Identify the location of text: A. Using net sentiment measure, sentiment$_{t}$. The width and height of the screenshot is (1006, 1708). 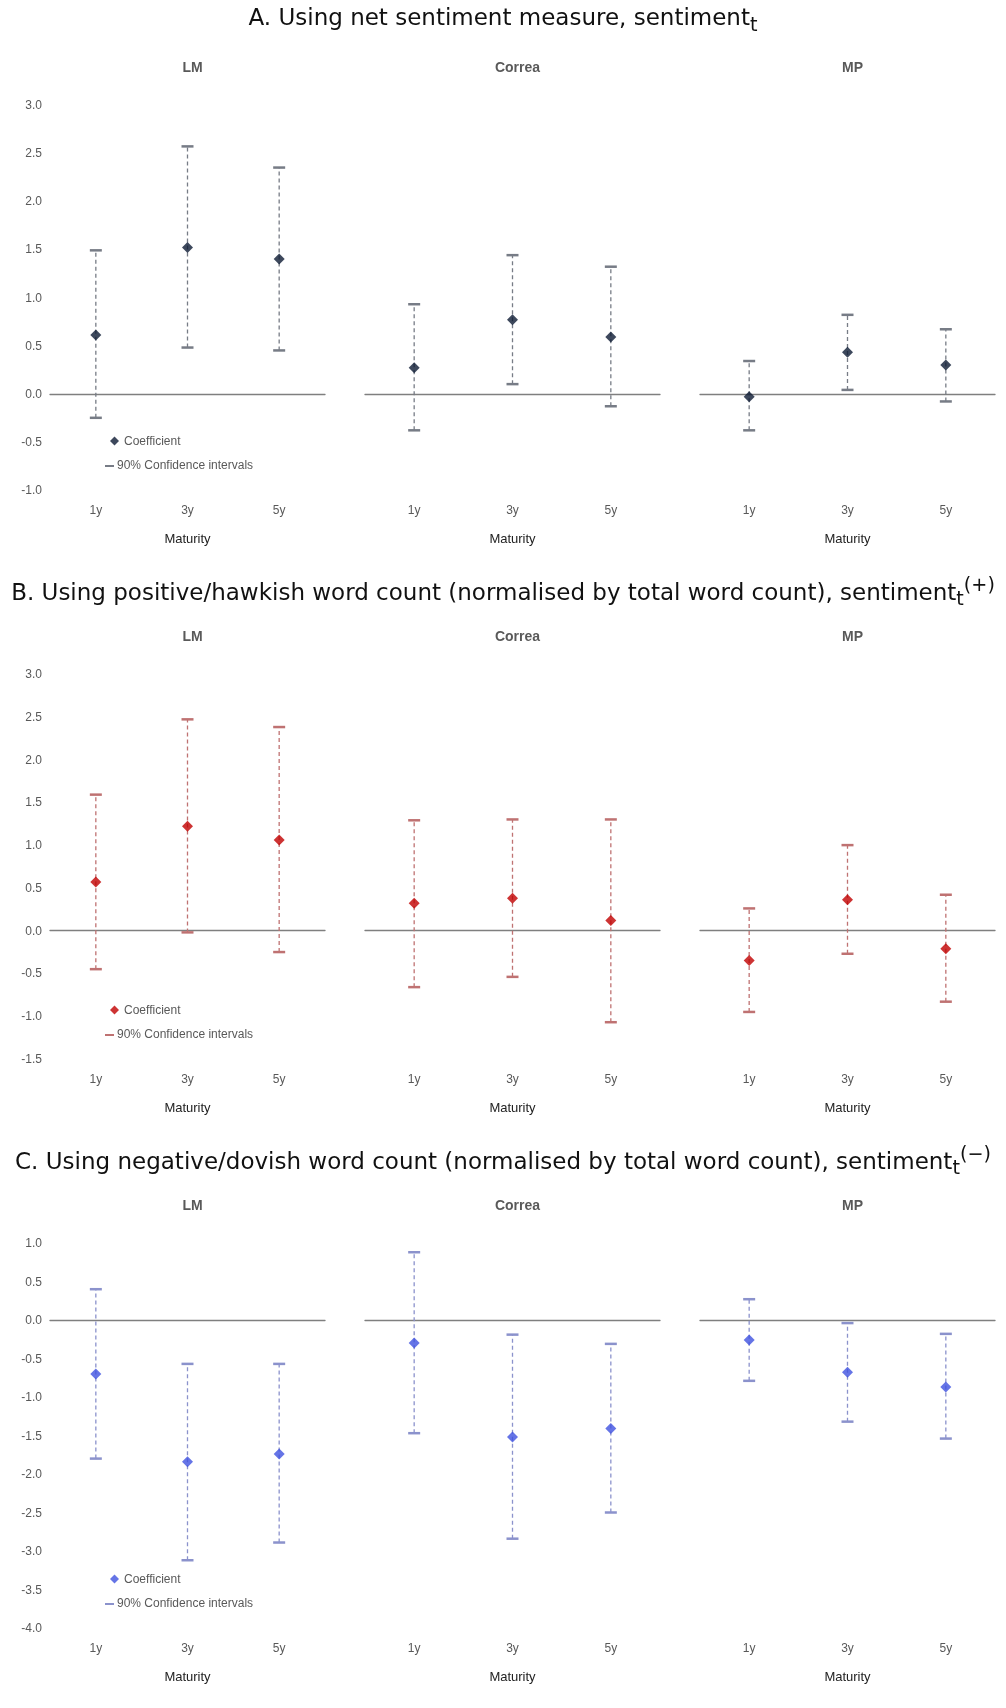
(503, 20).